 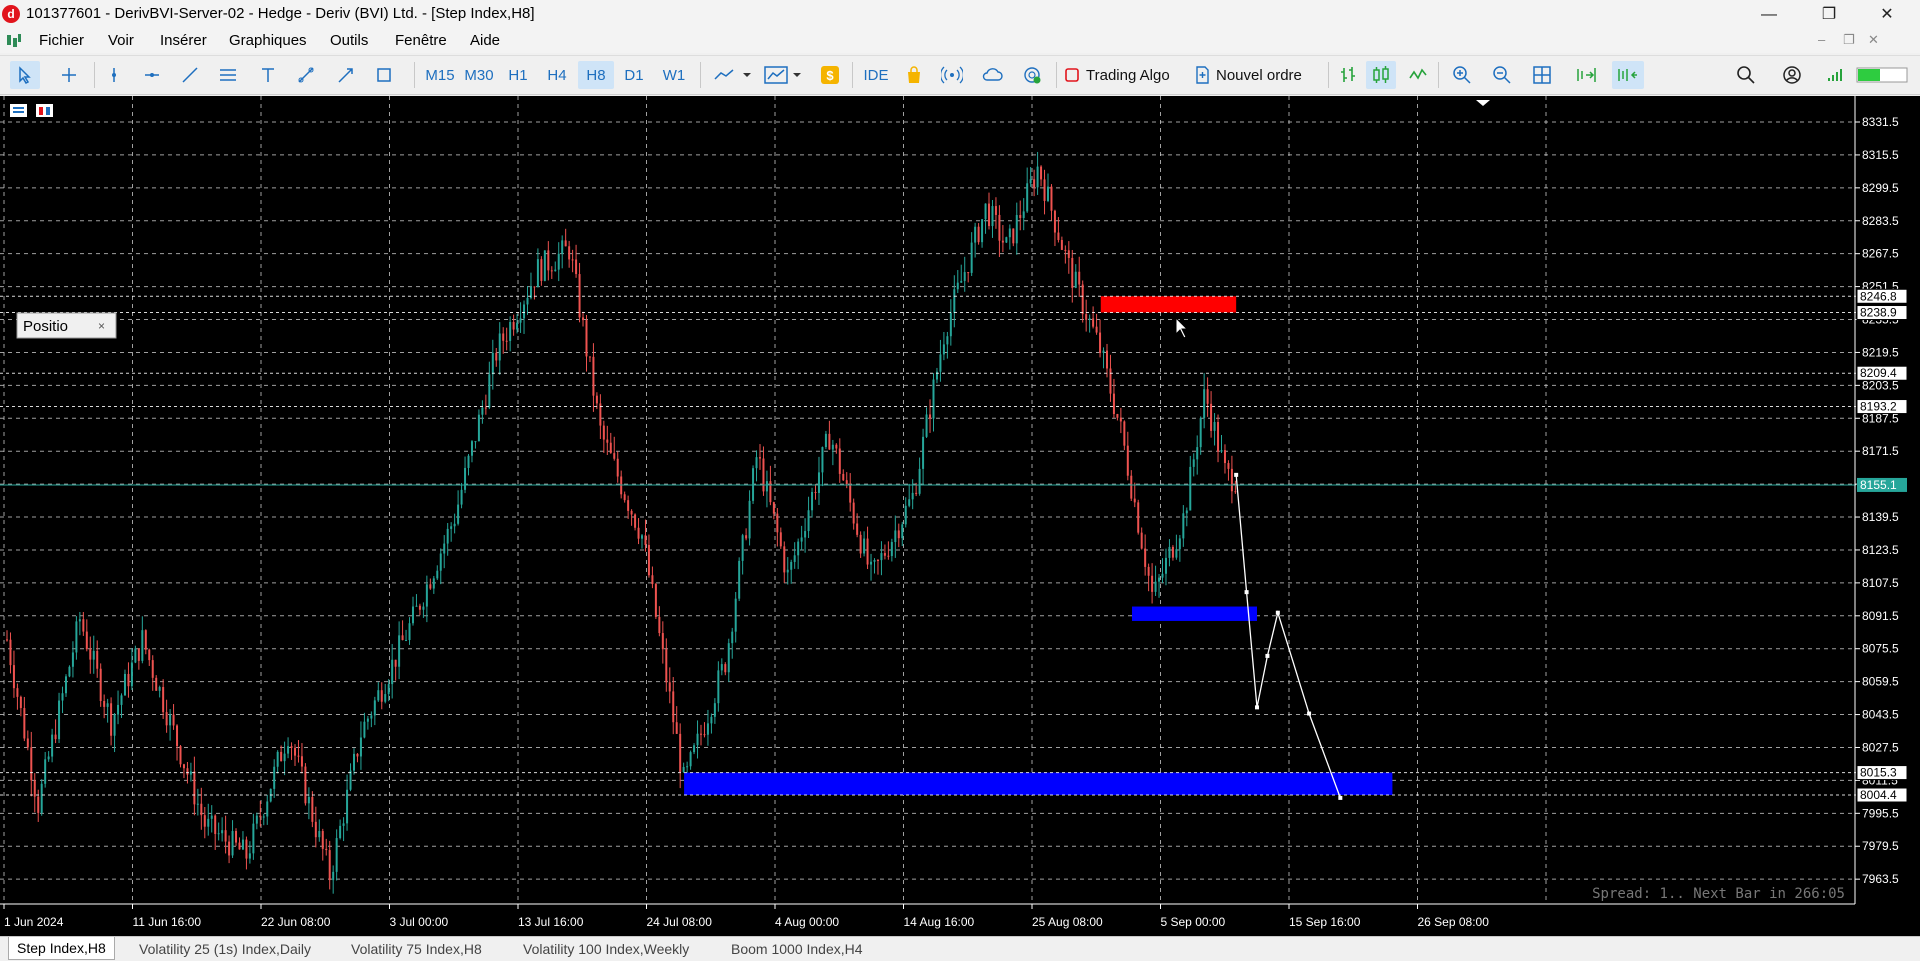 I want to click on timeframe-h8: H8, so click(x=596, y=75).